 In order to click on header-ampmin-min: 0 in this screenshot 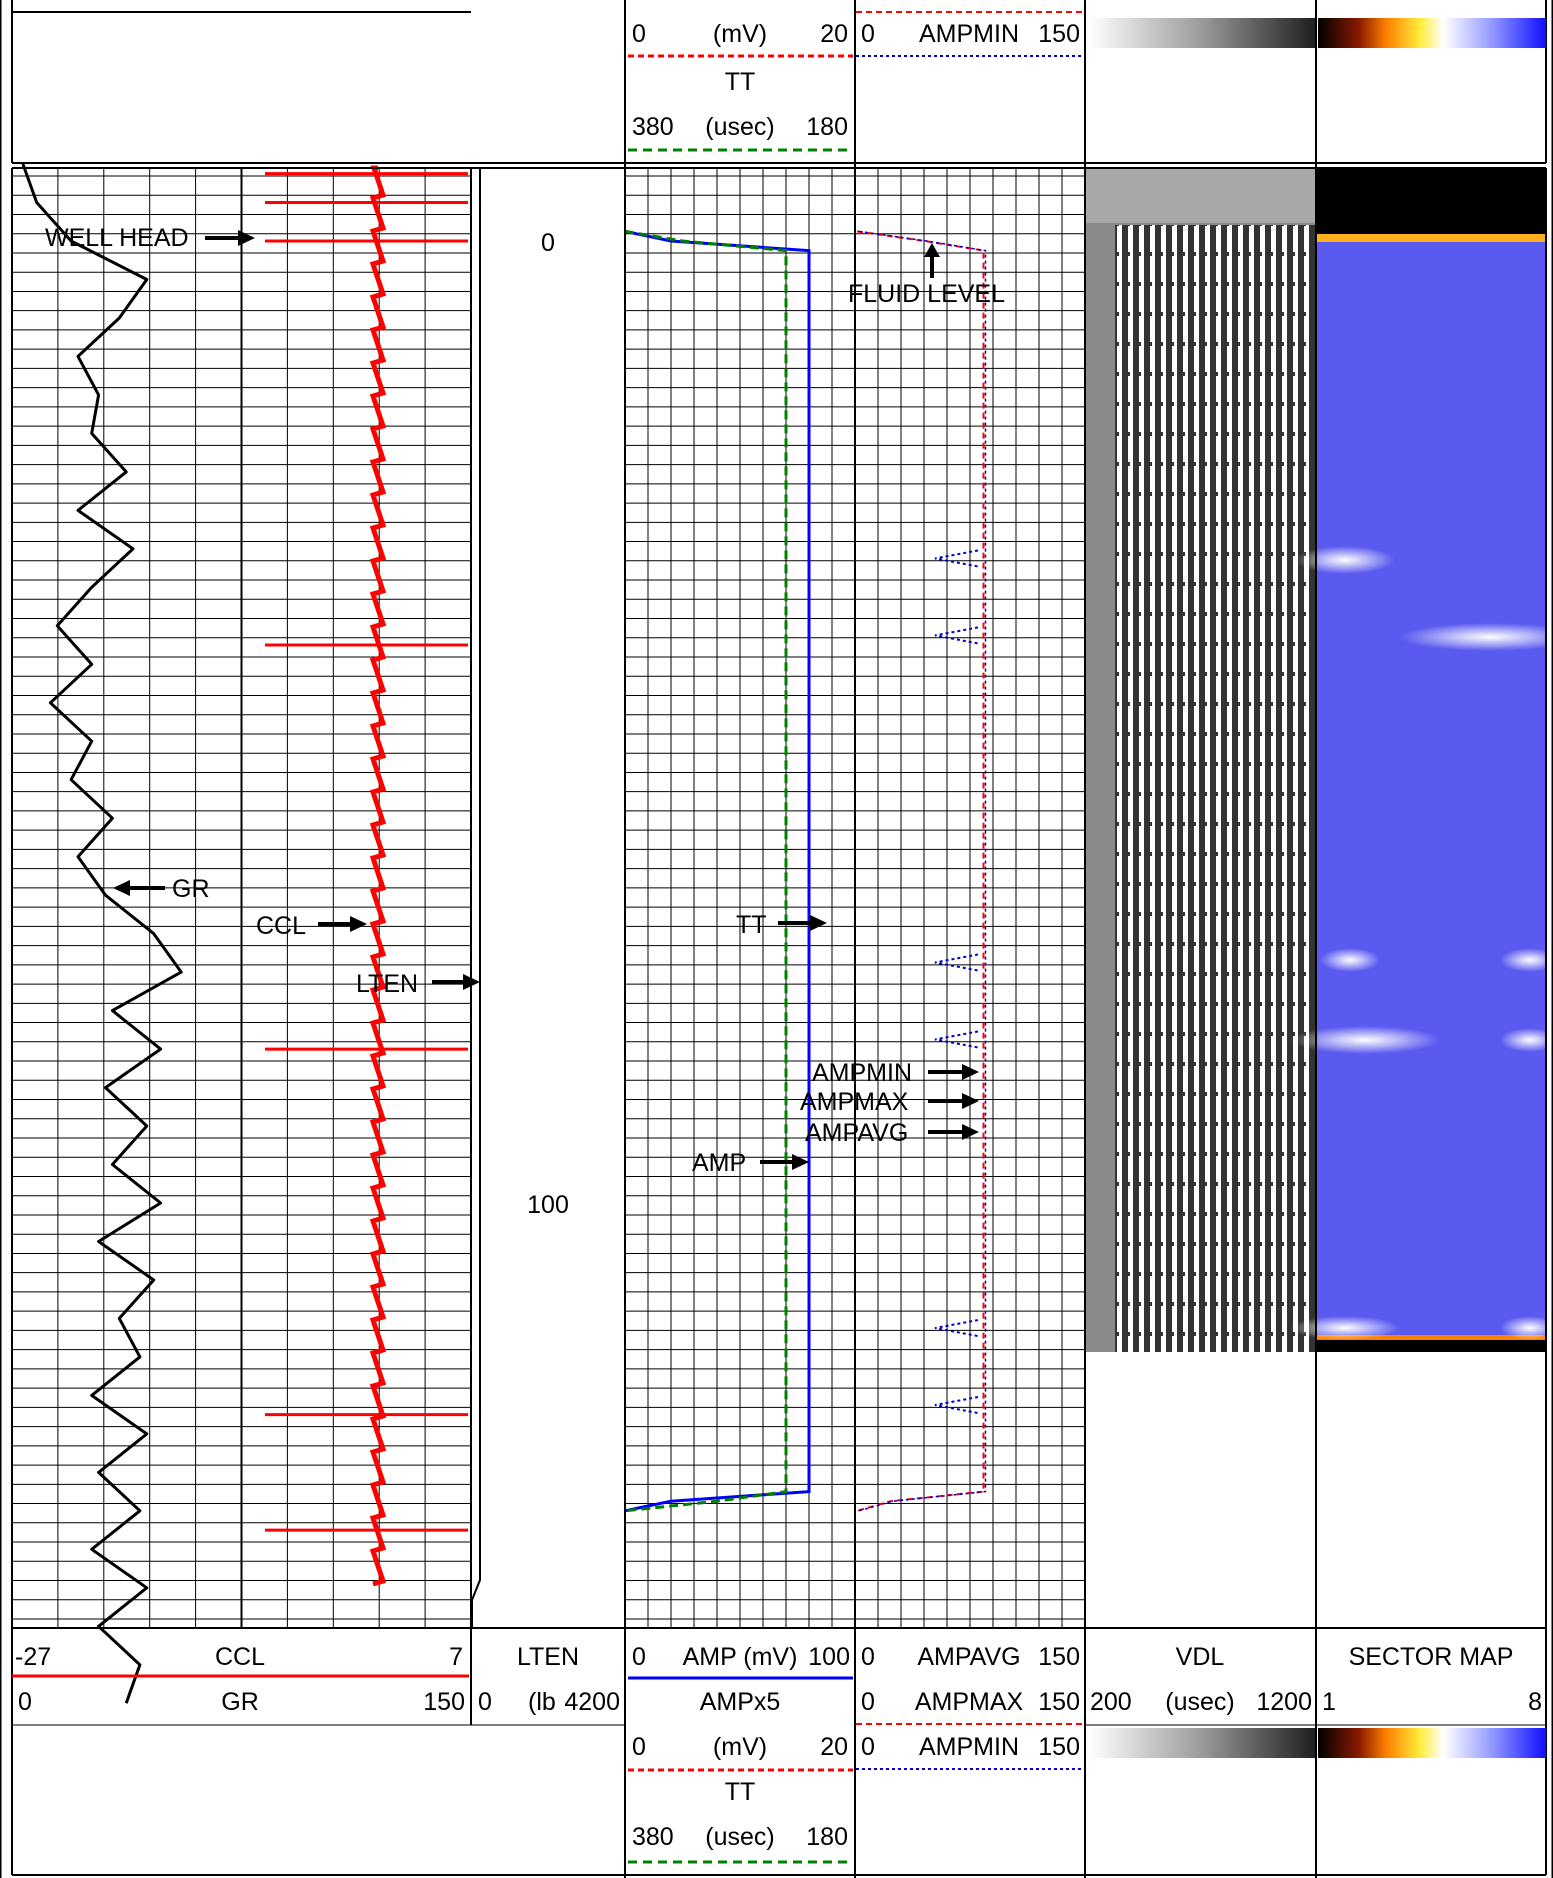, I will do `click(868, 34)`.